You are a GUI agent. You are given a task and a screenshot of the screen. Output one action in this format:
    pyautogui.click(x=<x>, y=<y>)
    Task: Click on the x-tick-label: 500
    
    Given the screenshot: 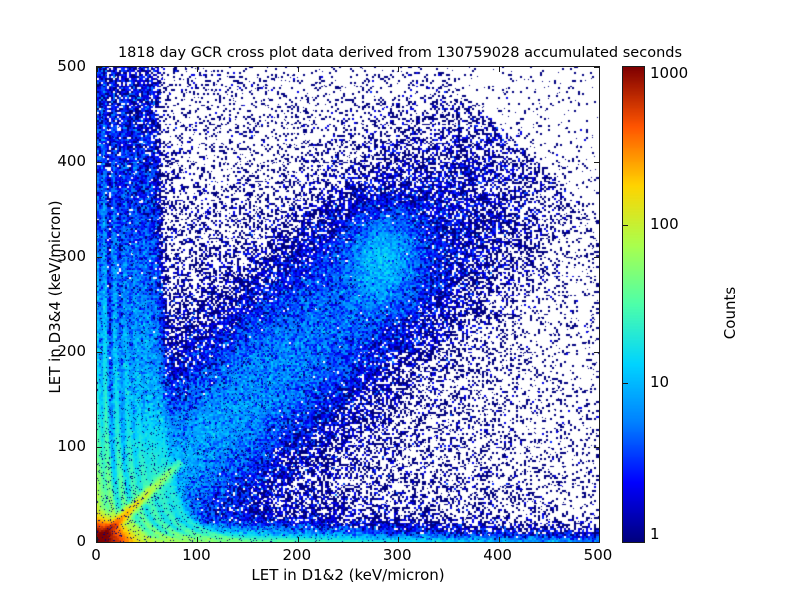 What is the action you would take?
    pyautogui.click(x=598, y=555)
    